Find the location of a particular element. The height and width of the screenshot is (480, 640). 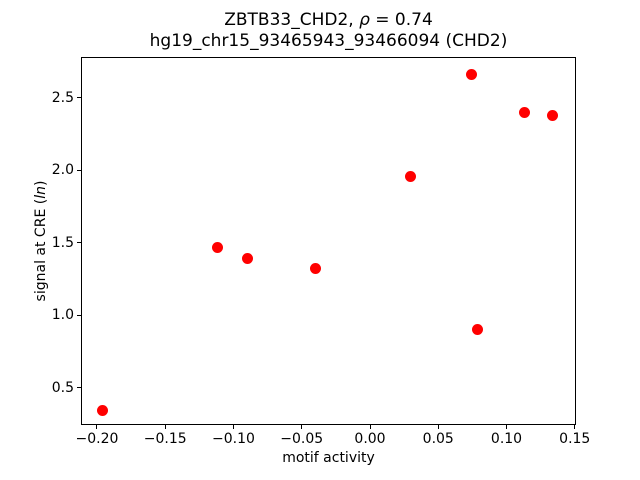

y-axis-label-text: signal at CRE (ln) is located at coordinates (41, 241).